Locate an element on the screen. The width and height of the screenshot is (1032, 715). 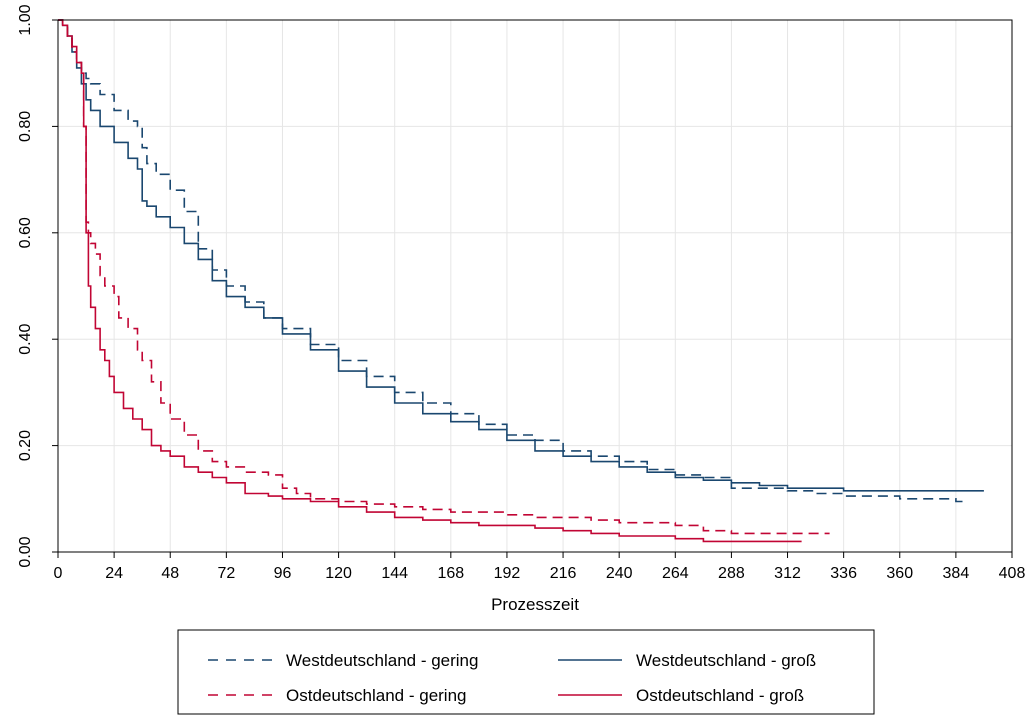
x-tick-label: 192 is located at coordinates (507, 573).